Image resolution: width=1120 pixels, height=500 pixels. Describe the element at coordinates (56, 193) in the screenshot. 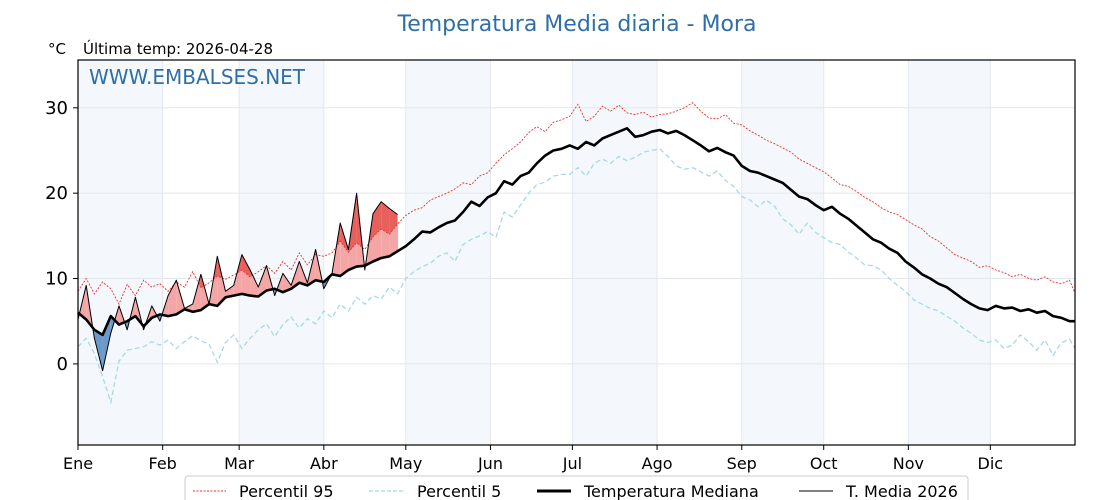

I see `y-tick-label: 20` at that location.